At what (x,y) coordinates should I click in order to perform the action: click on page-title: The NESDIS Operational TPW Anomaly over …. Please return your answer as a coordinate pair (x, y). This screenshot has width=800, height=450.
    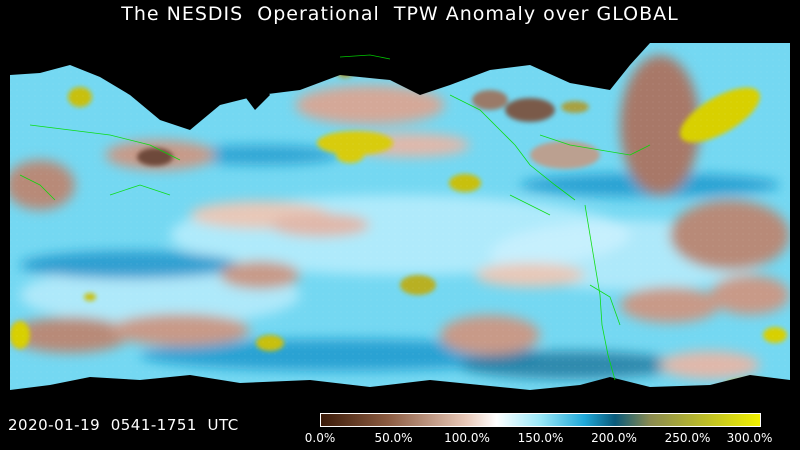
    Looking at the image, I should click on (400, 14).